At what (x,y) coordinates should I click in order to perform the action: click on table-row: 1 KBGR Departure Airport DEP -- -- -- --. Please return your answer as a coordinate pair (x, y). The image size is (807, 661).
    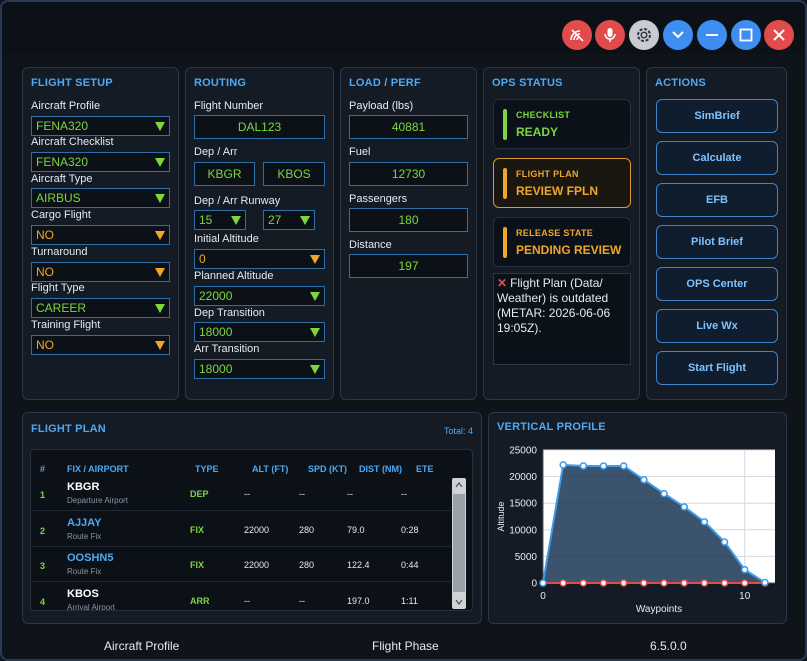
    Looking at the image, I should click on (241, 493).